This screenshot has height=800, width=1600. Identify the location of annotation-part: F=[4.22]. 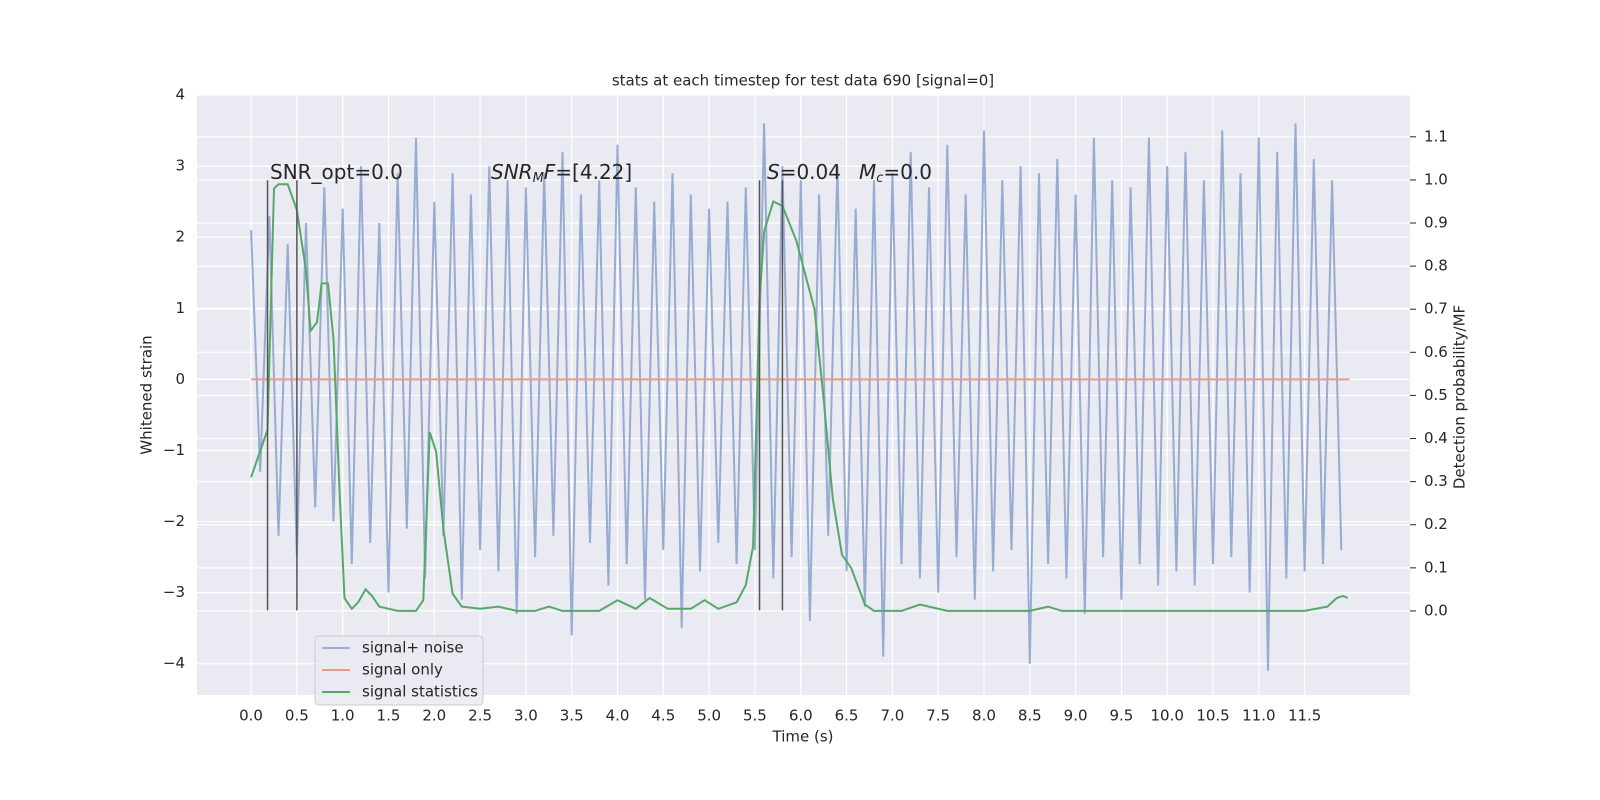
(588, 172).